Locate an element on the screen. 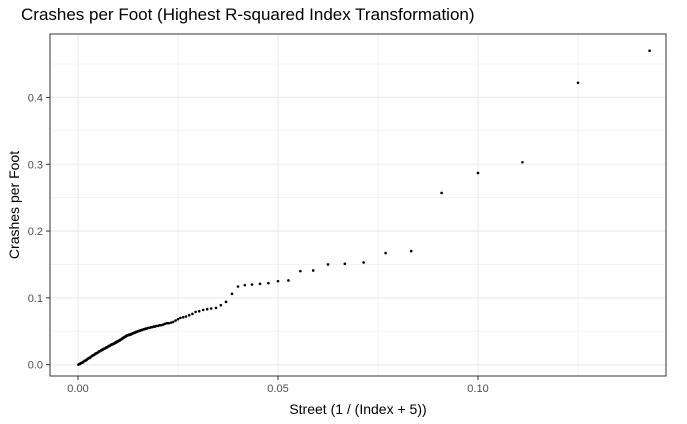  x-axis-ticks: 0.00 0.05 0.10 is located at coordinates (278, 385).